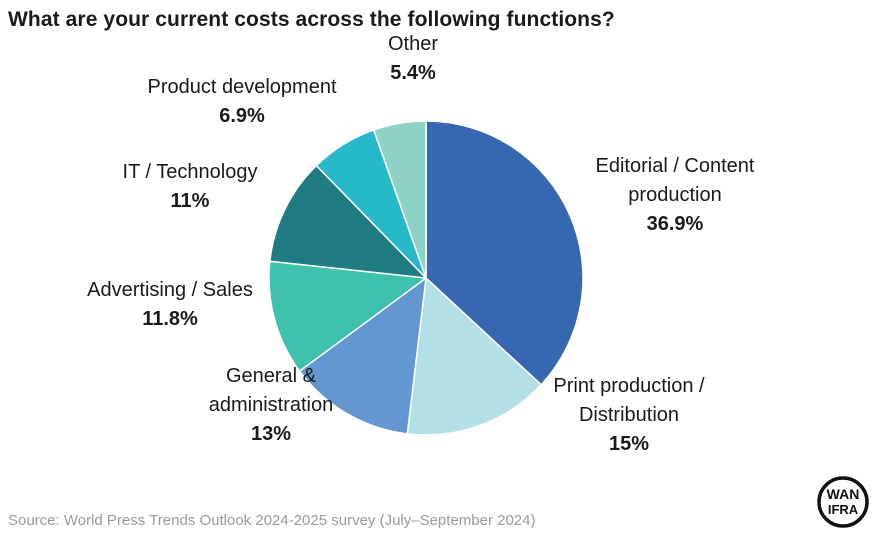 The width and height of the screenshot is (887, 543). I want to click on slice-label-editorial-content-production: Editorial / Content production 36.9%, so click(675, 195).